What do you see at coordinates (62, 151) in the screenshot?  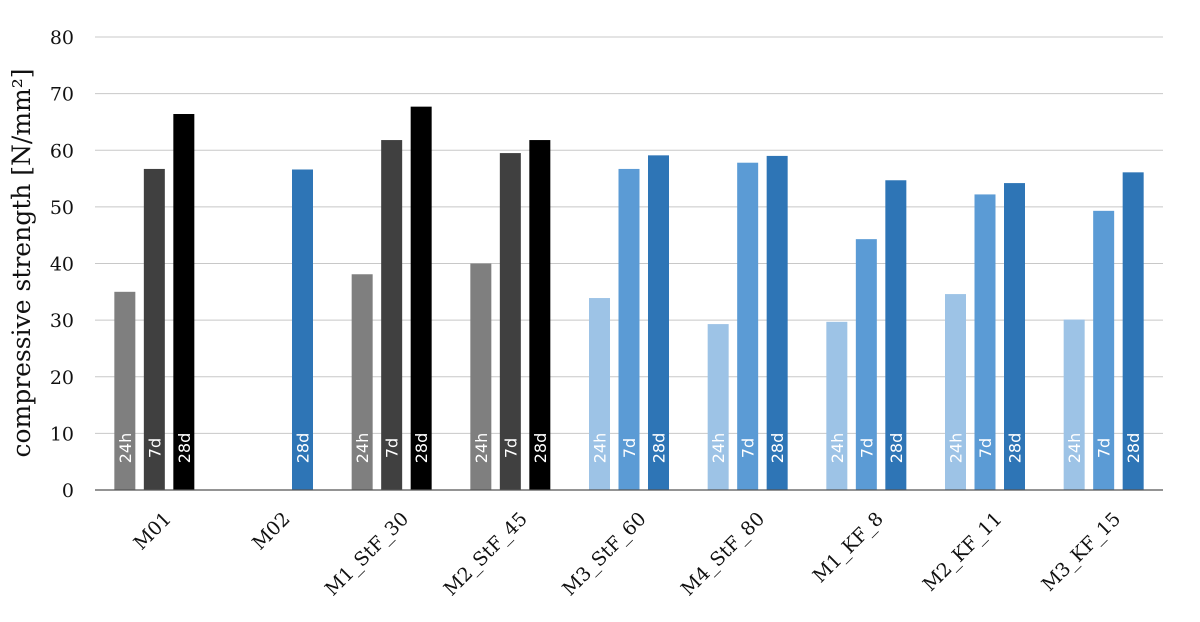 I see `y-tick-label: 60` at bounding box center [62, 151].